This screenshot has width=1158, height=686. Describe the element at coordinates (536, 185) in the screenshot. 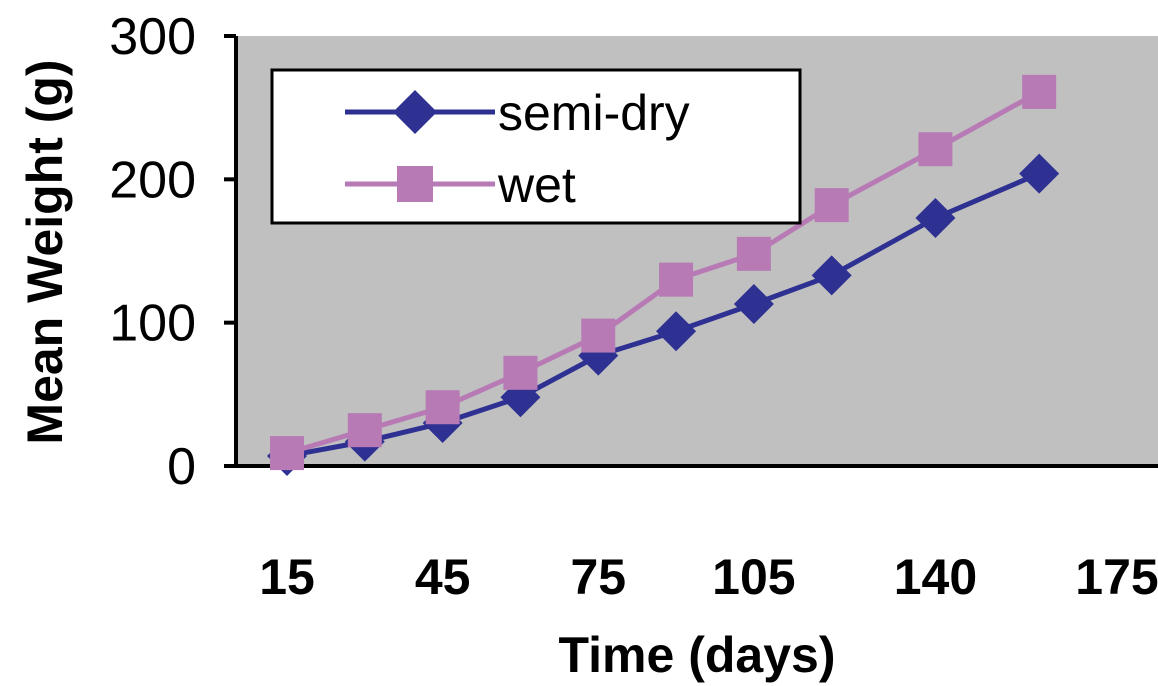

I see `legend-label-wet: wet` at that location.